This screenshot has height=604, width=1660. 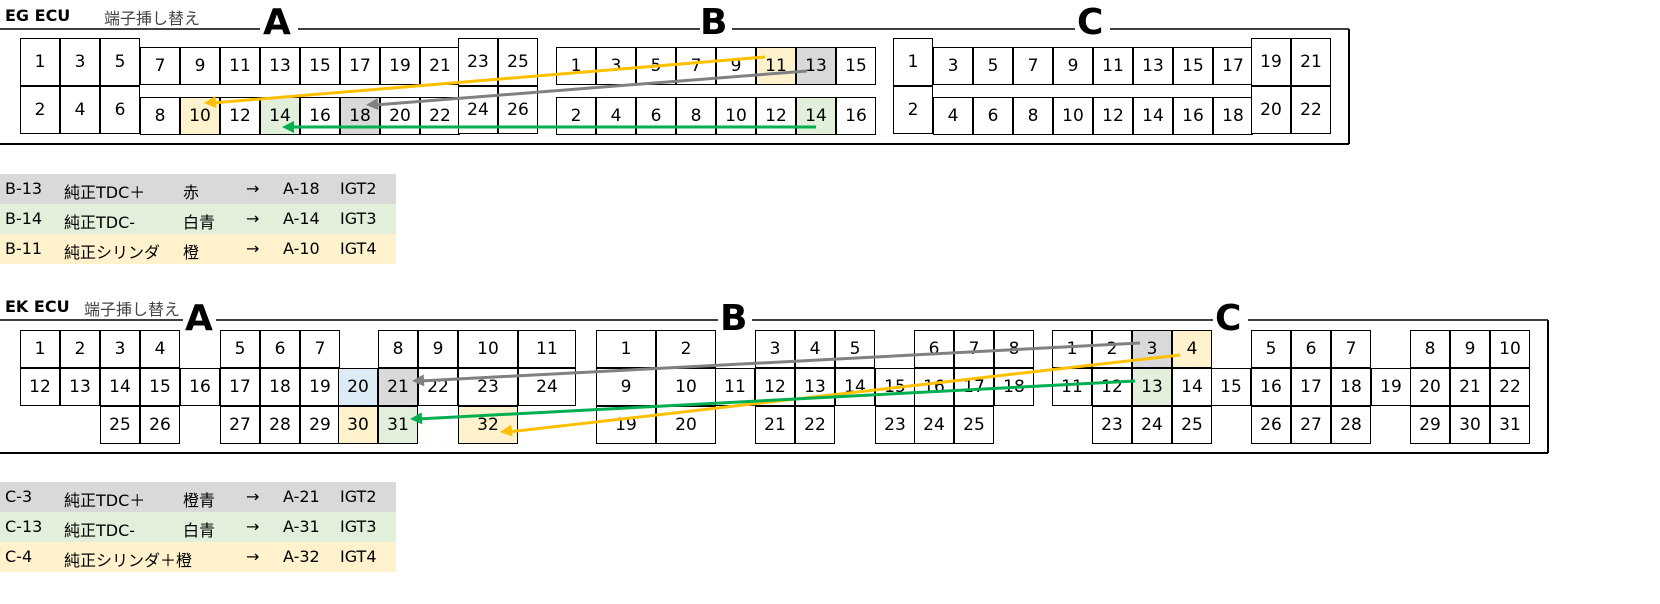 What do you see at coordinates (855, 349) in the screenshot?
I see `ek-b-pin: 5` at bounding box center [855, 349].